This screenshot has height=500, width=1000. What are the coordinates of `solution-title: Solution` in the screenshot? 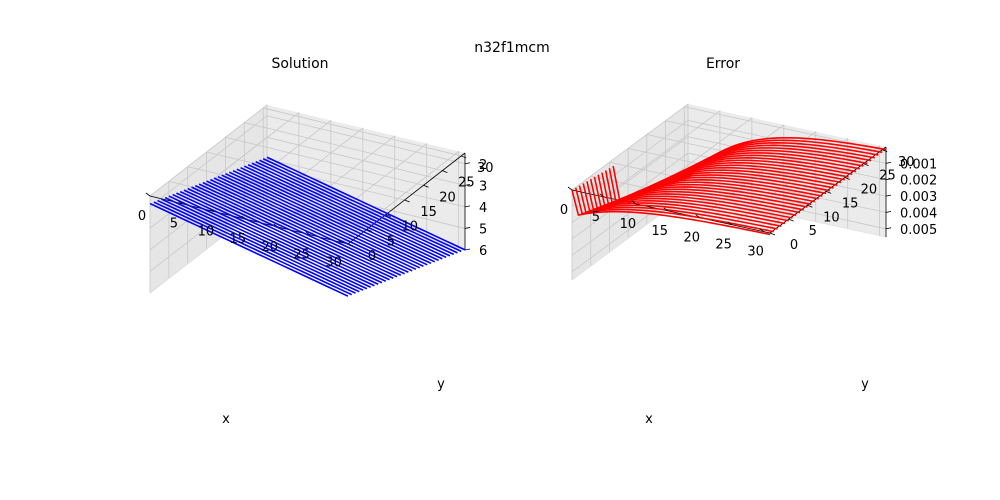 It's located at (299, 64).